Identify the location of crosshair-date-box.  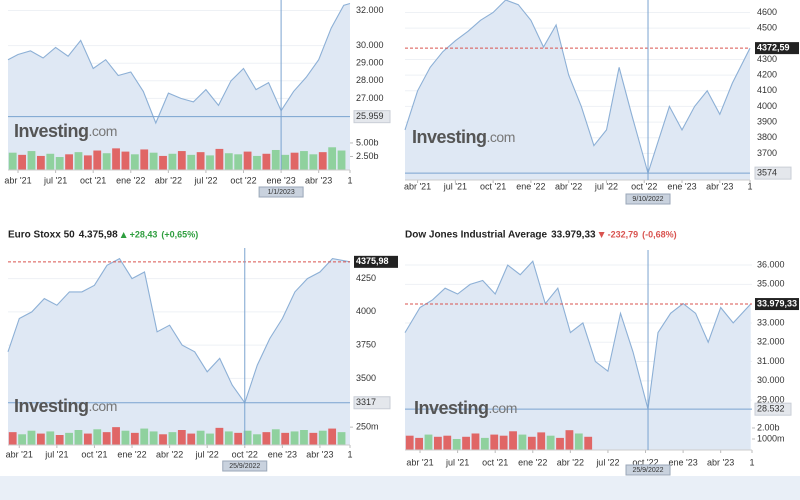
(648, 199).